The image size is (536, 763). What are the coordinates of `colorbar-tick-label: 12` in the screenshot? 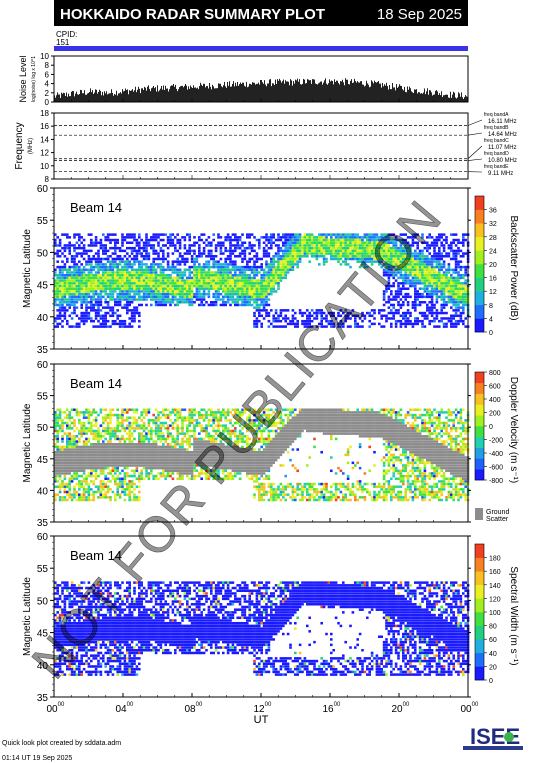 It's located at (493, 292).